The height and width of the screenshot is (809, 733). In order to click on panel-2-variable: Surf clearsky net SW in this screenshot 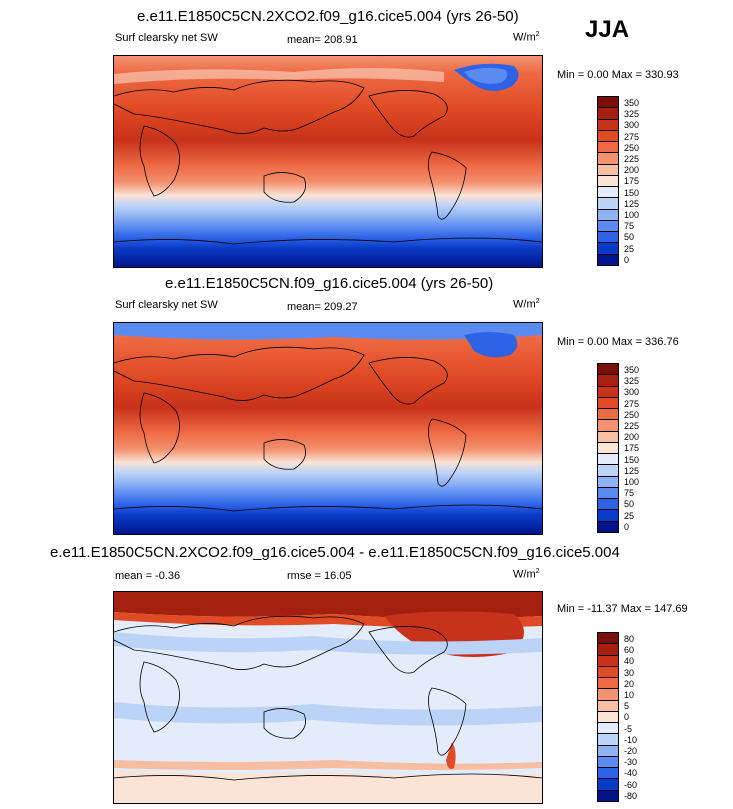, I will do `click(166, 305)`.